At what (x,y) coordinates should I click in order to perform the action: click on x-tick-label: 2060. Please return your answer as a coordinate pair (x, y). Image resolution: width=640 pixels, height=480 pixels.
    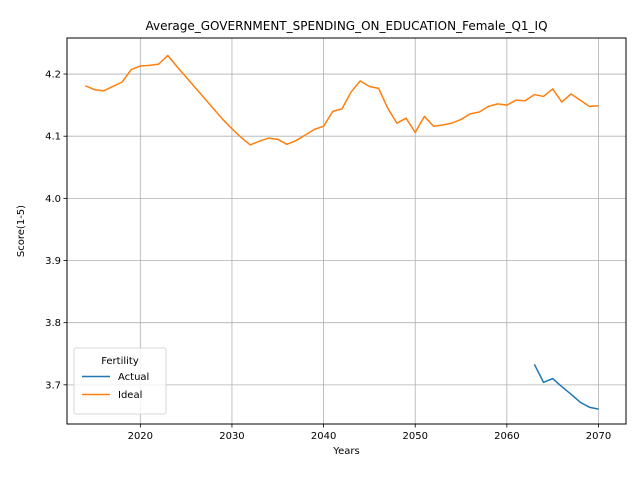
    Looking at the image, I should click on (506, 436).